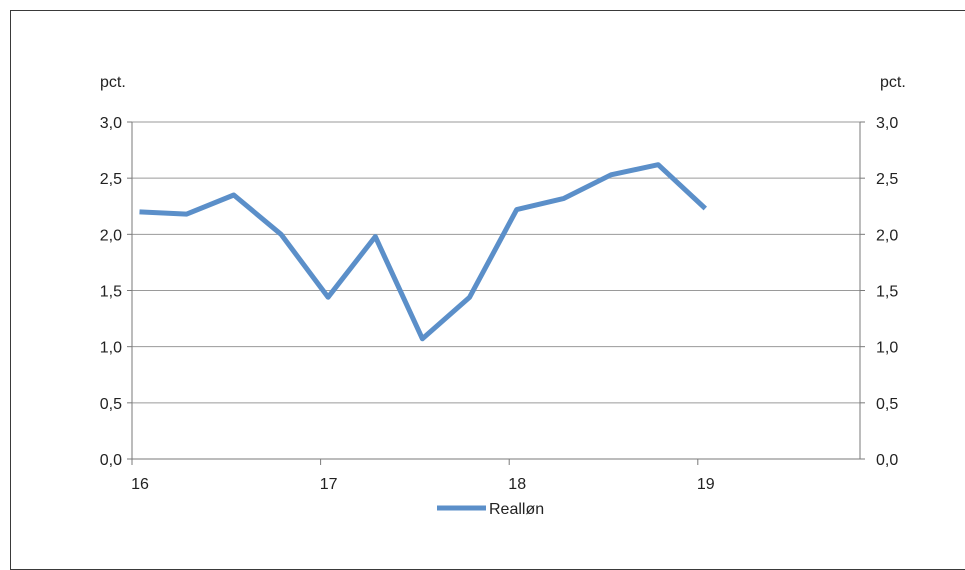 The image size is (965, 570). What do you see at coordinates (887, 348) in the screenshot?
I see `y-tick-label-right: 1,0` at bounding box center [887, 348].